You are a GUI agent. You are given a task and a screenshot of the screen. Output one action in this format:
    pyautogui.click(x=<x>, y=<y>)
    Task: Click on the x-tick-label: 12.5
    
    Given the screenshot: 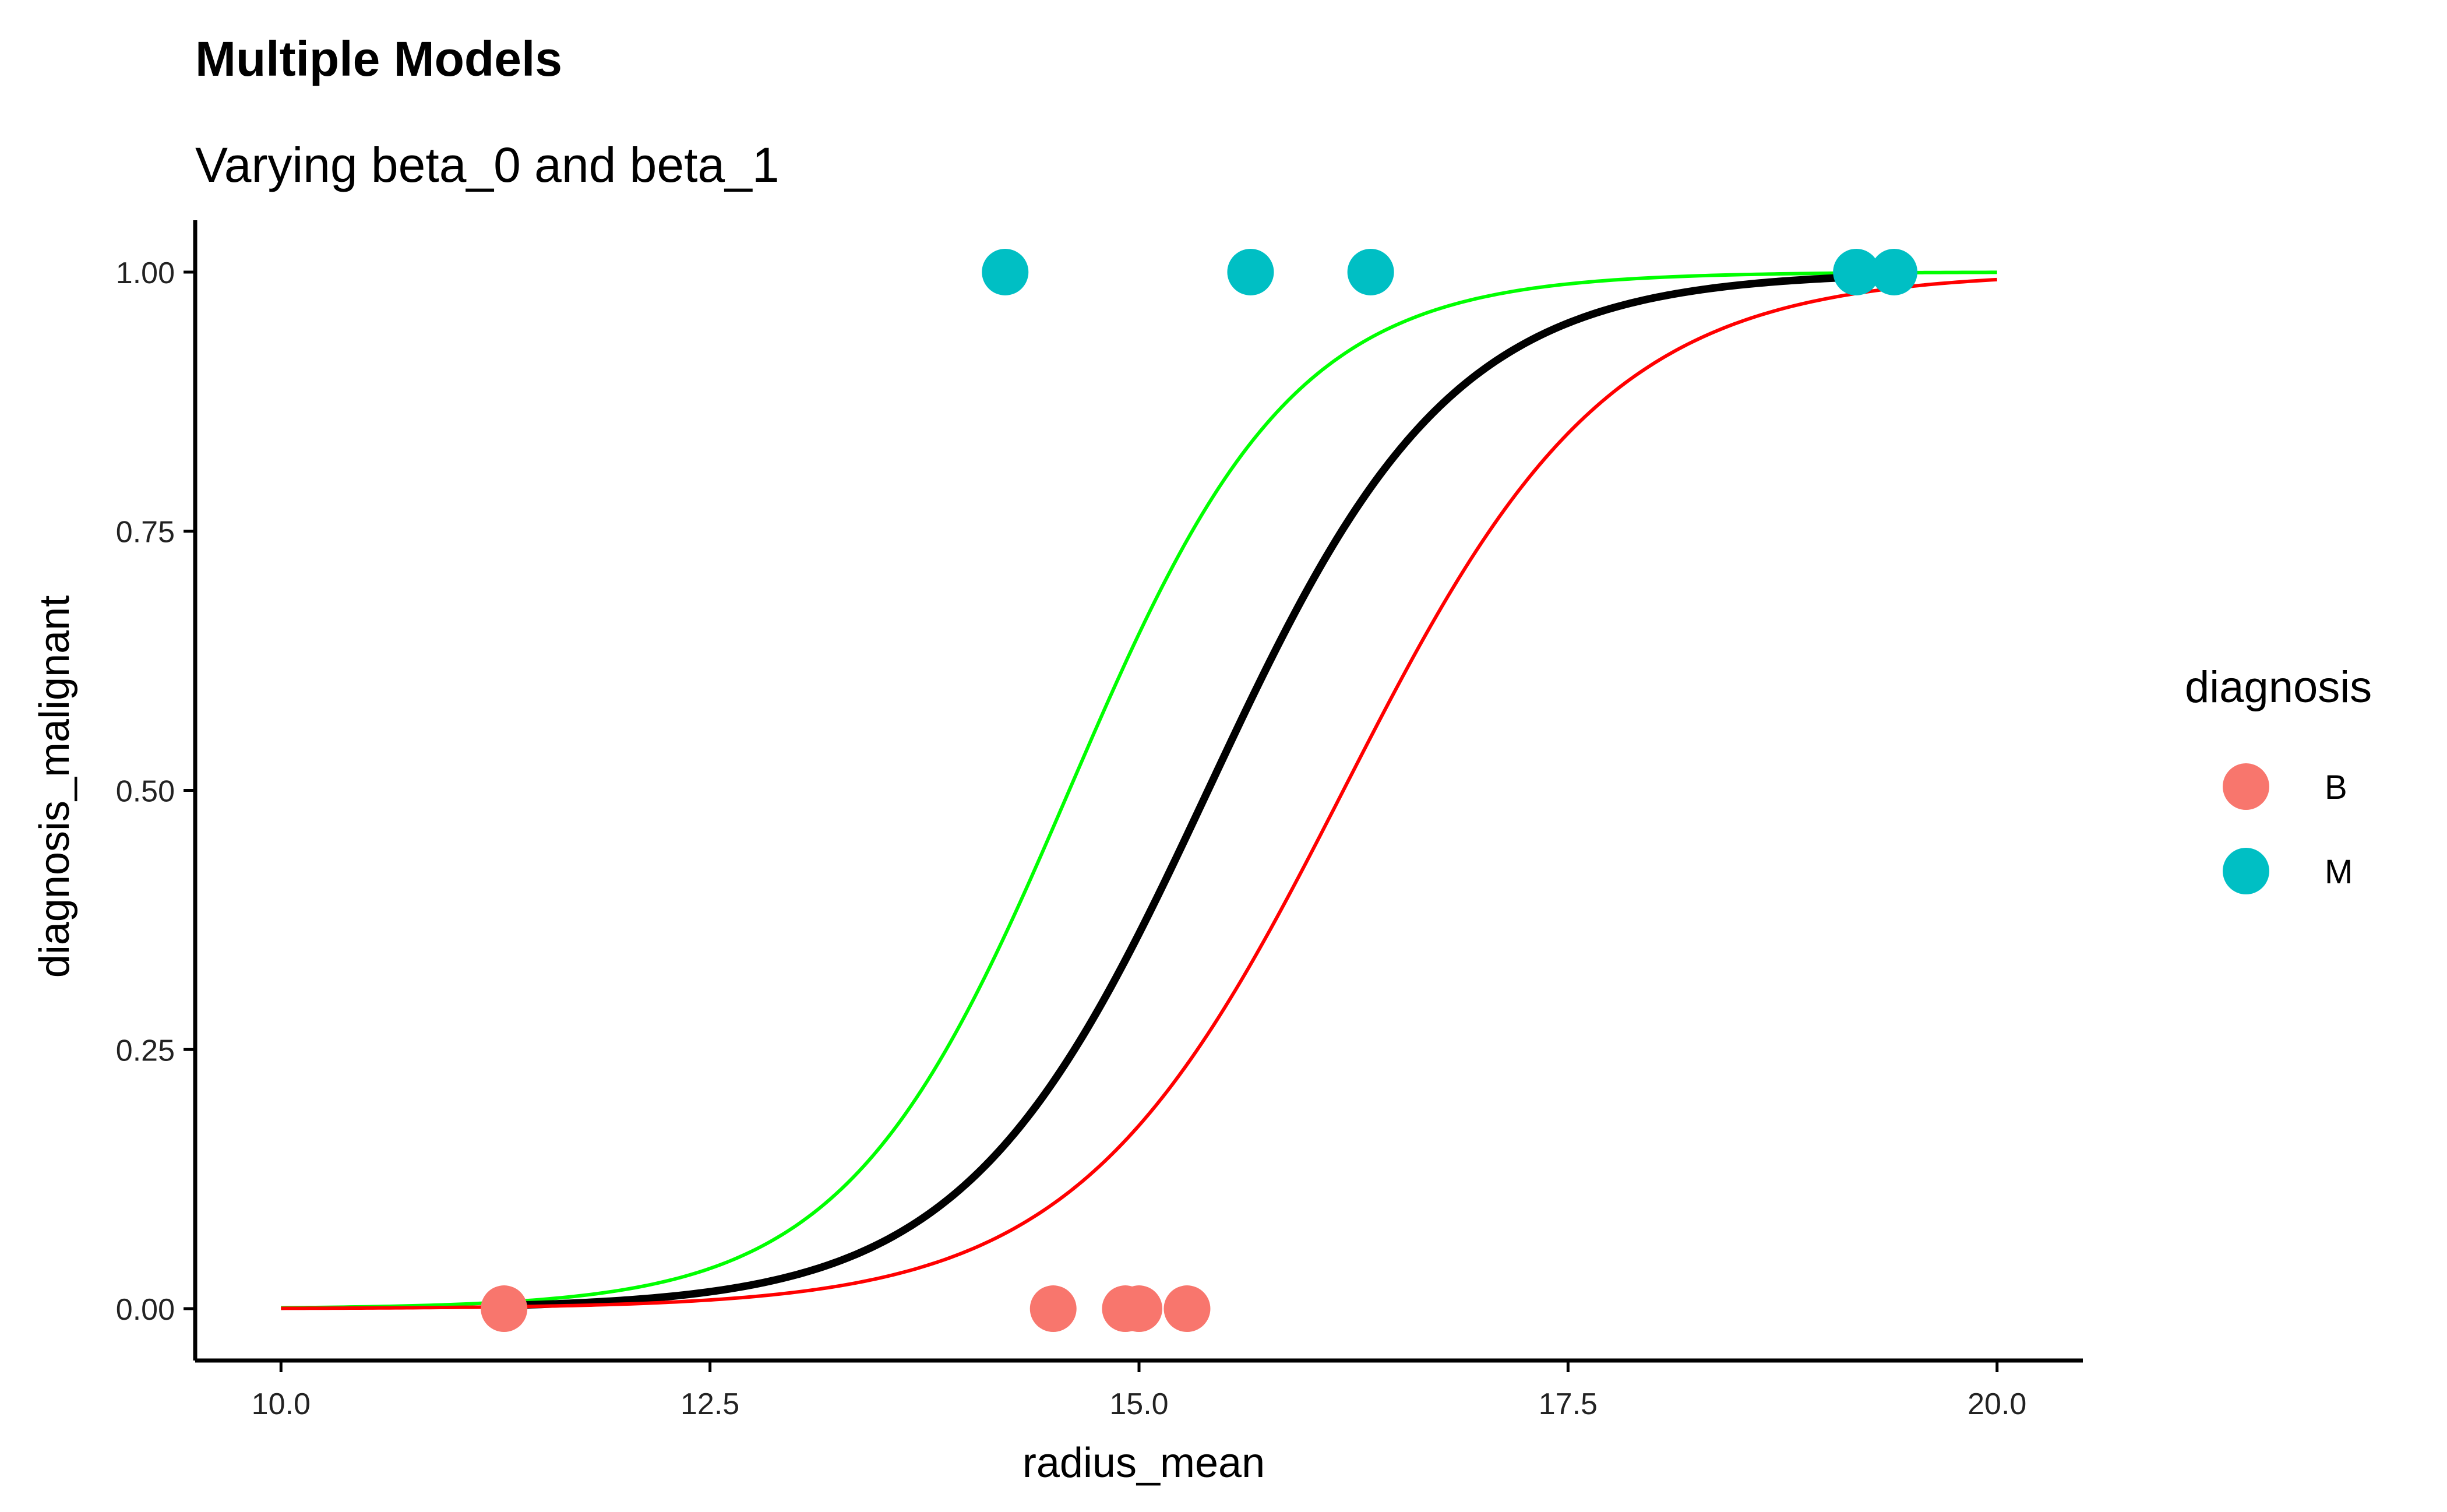 What is the action you would take?
    pyautogui.click(x=709, y=1404)
    